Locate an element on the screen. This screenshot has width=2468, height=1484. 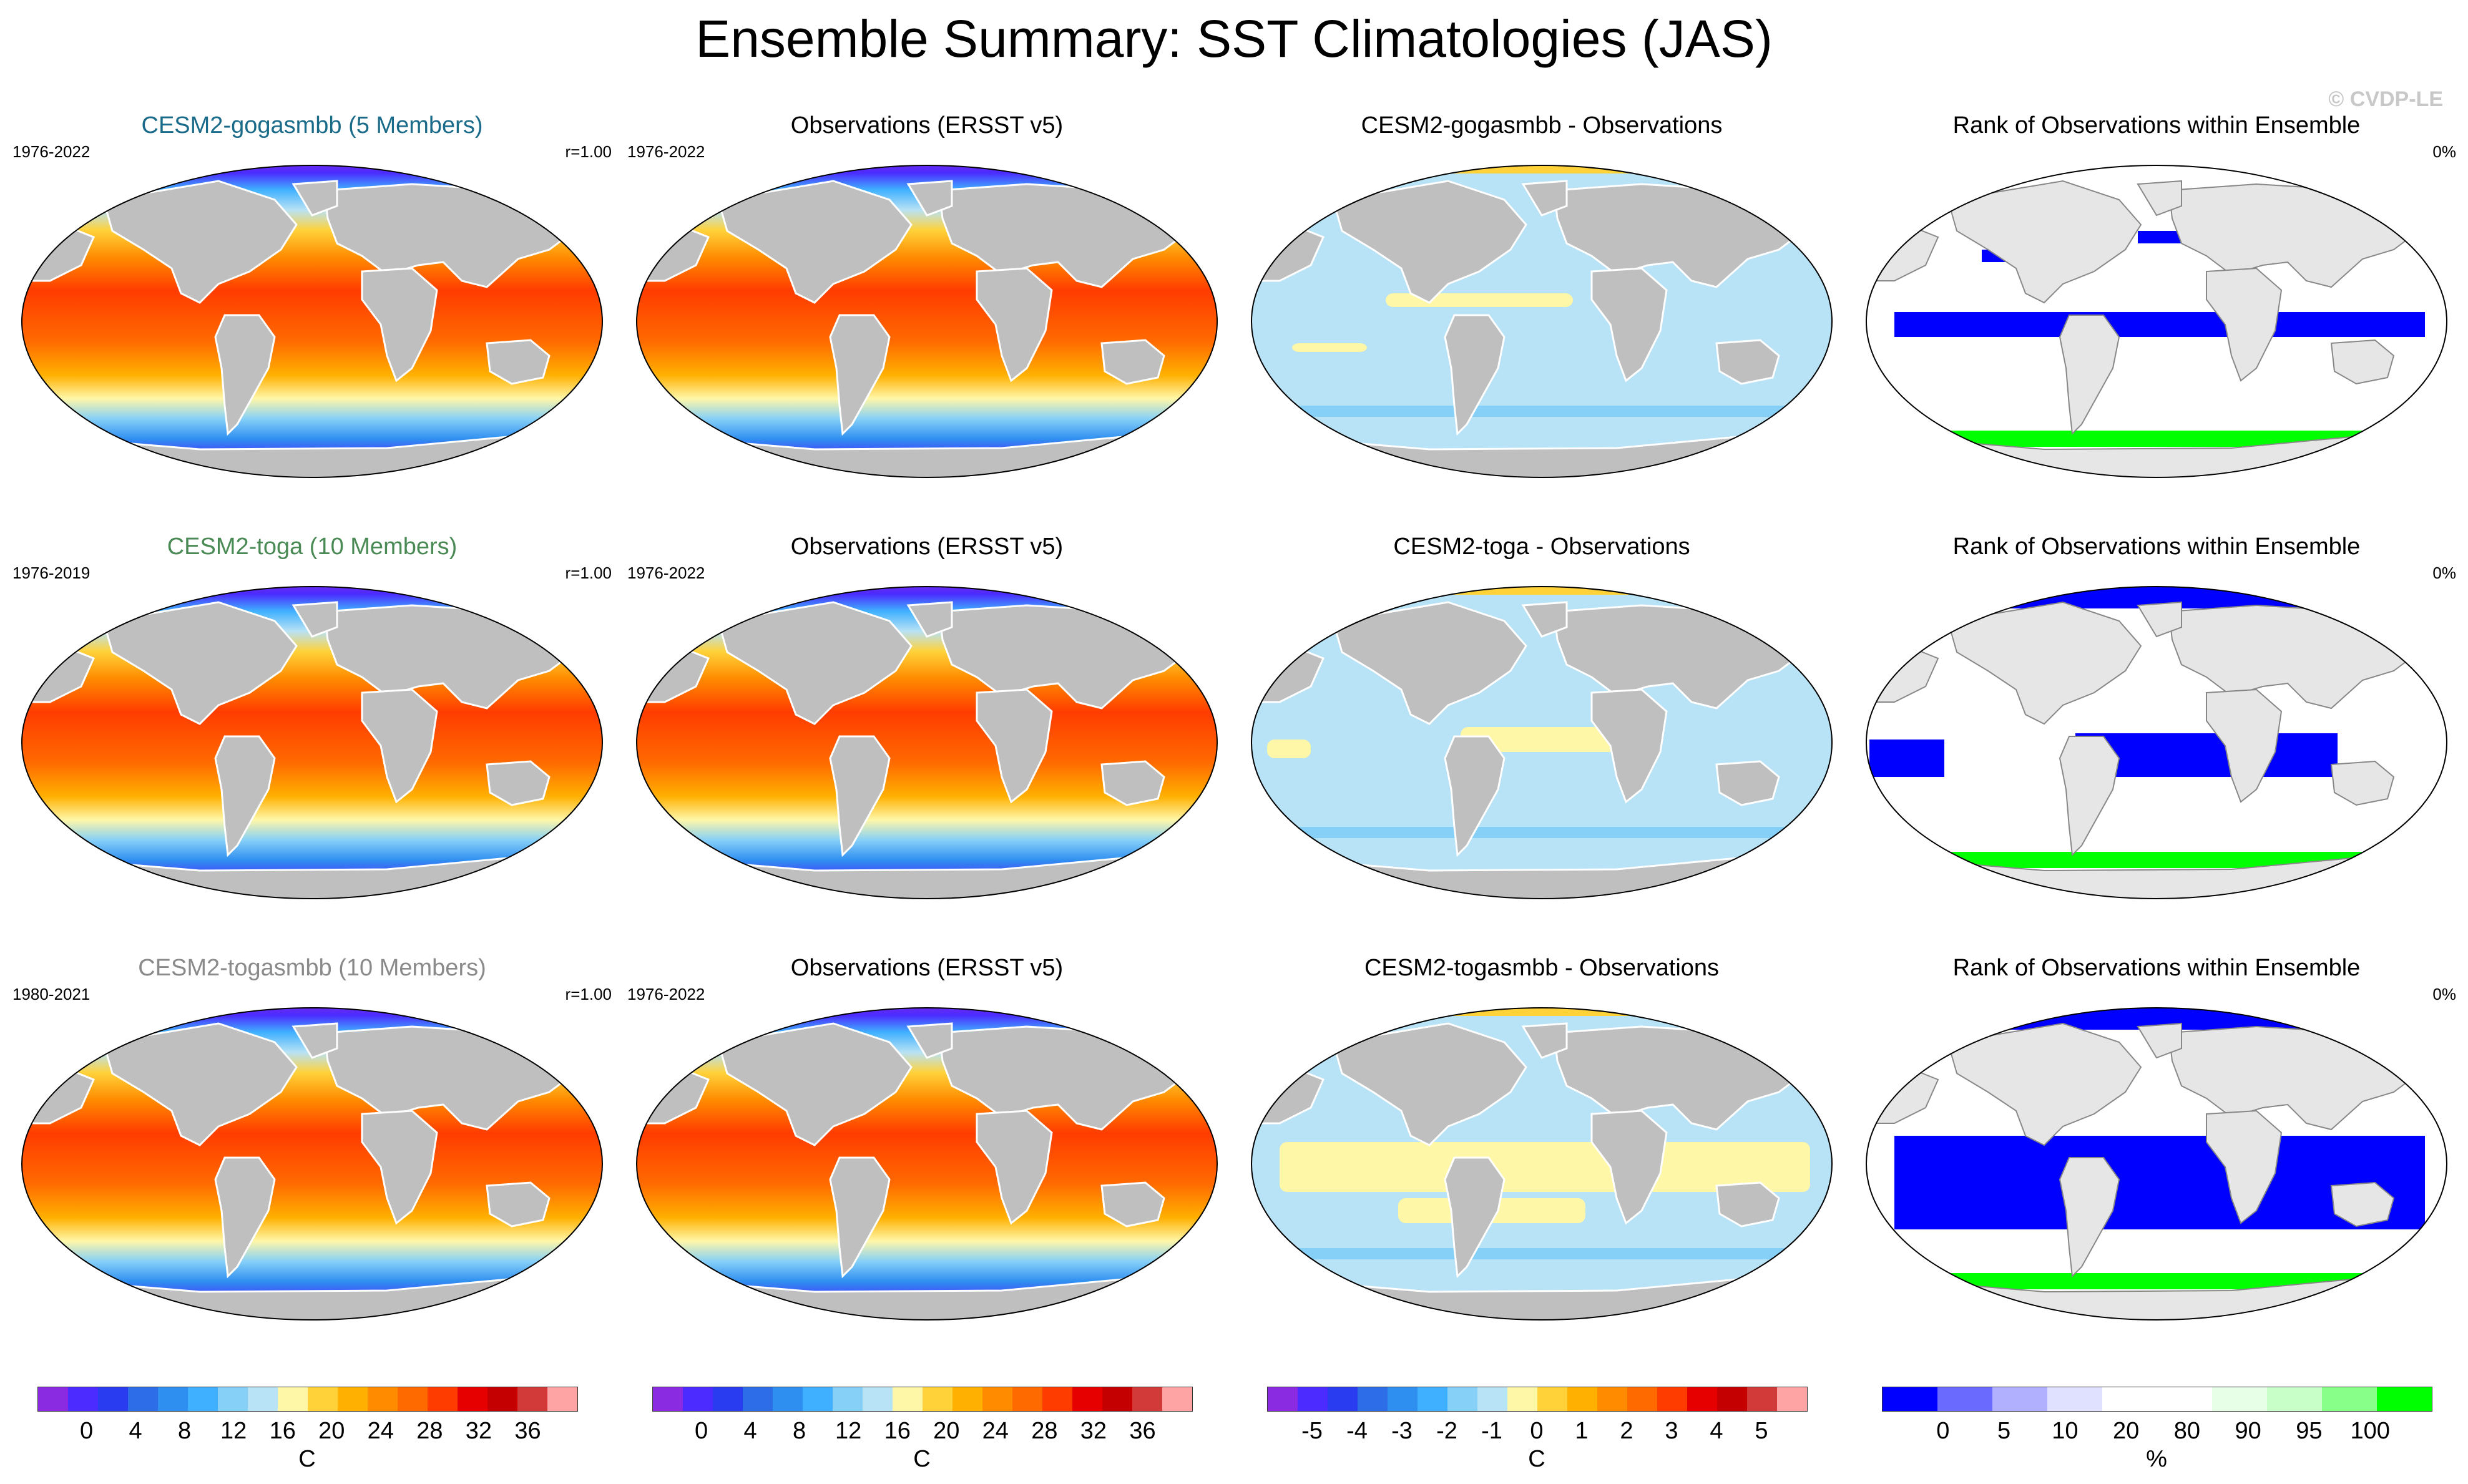
model-panel: CESM2-toga (10 Members) 1976-2019 r=1.00 is located at coordinates (312, 739).